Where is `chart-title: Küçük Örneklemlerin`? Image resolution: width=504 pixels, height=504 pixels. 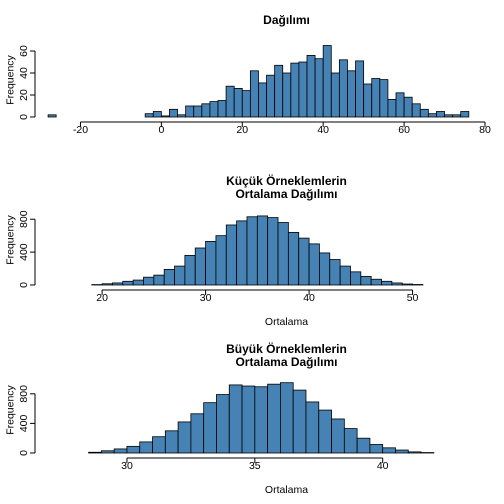 chart-title: Küçük Örneklemlerin is located at coordinates (286, 180).